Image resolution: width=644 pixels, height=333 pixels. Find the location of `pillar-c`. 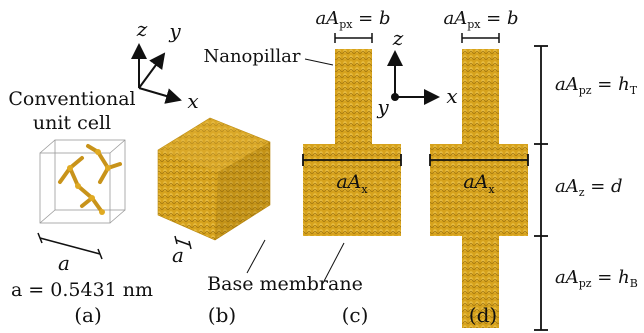

pillar-c is located at coordinates (353, 96).